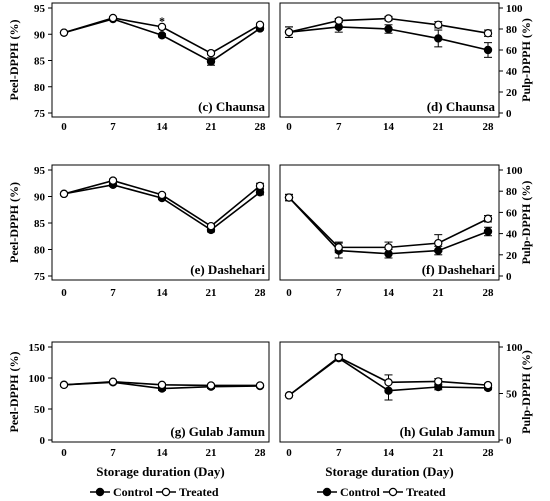 This screenshot has height=501, width=550. I want to click on y-tick-label: 50, so click(512, 395).